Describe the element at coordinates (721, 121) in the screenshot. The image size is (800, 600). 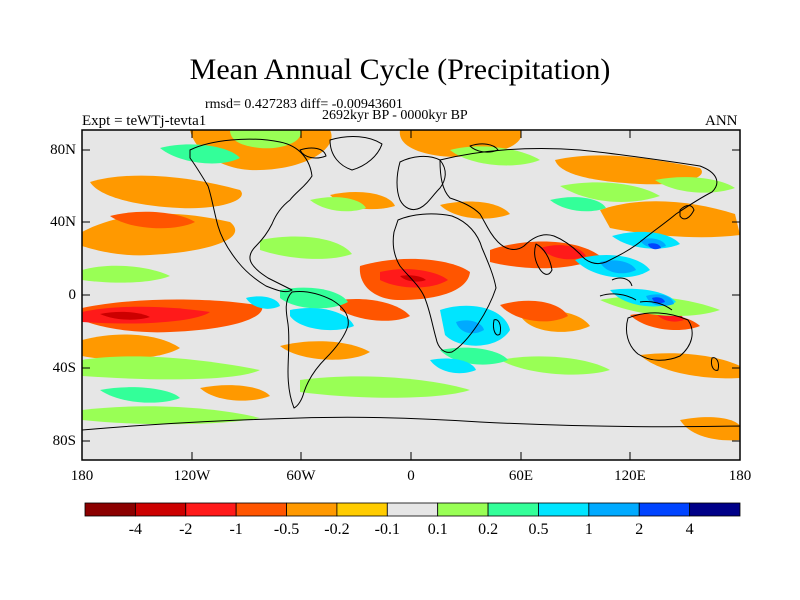
I see `season-label: ANN` at that location.